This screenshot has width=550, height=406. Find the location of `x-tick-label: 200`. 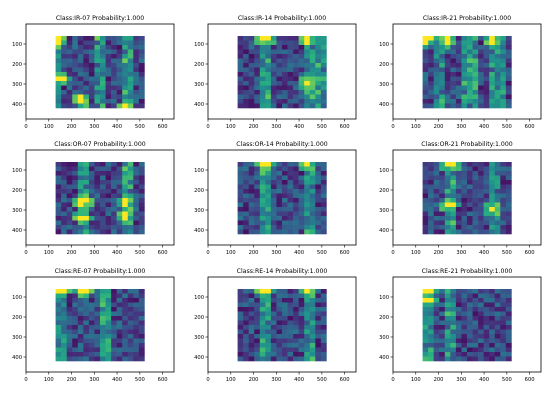

x-tick-label: 200 is located at coordinates (254, 380).